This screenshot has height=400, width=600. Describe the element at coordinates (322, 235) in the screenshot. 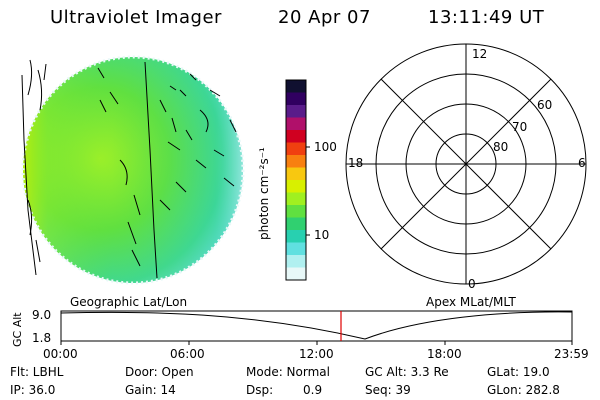

I see `colorbar-tick-10: 10` at that location.